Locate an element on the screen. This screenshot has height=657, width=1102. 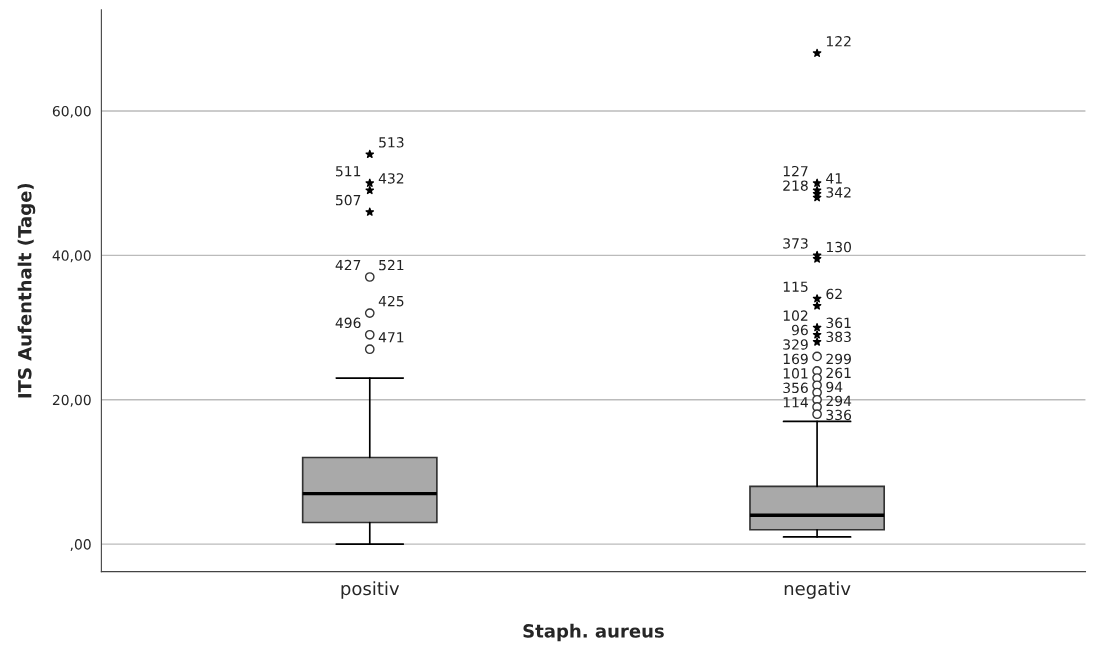
annotation: 513 is located at coordinates (391, 142).